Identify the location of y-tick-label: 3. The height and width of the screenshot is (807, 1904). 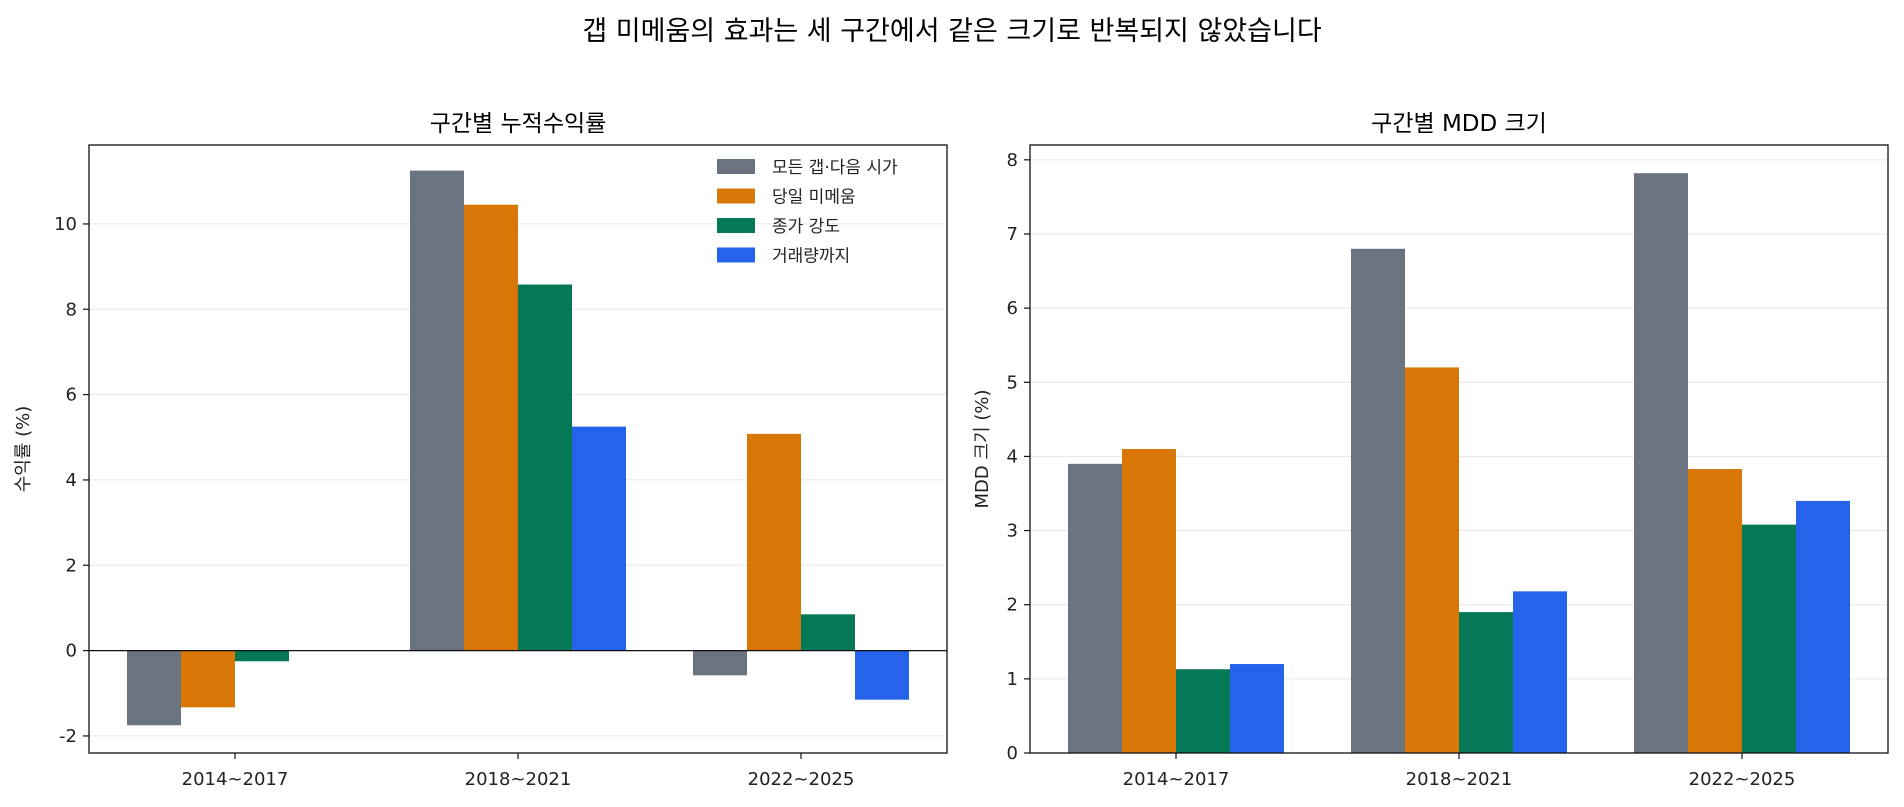
(1012, 531).